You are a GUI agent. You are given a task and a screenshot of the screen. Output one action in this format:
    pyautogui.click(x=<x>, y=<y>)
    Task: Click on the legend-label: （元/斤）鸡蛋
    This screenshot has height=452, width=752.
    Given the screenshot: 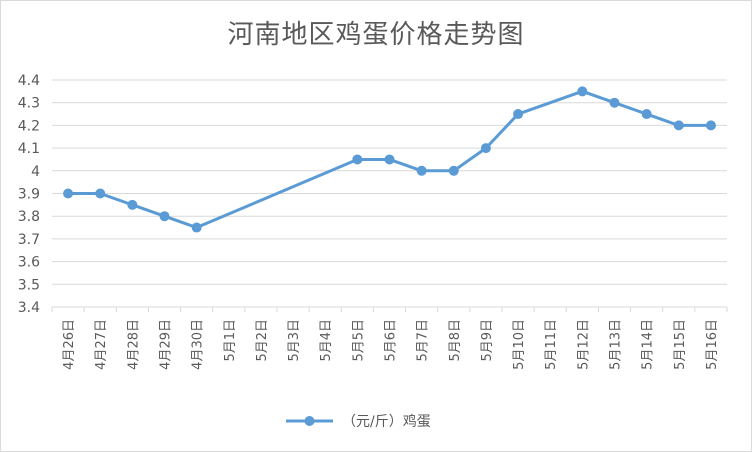 What is the action you would take?
    pyautogui.click(x=386, y=421)
    